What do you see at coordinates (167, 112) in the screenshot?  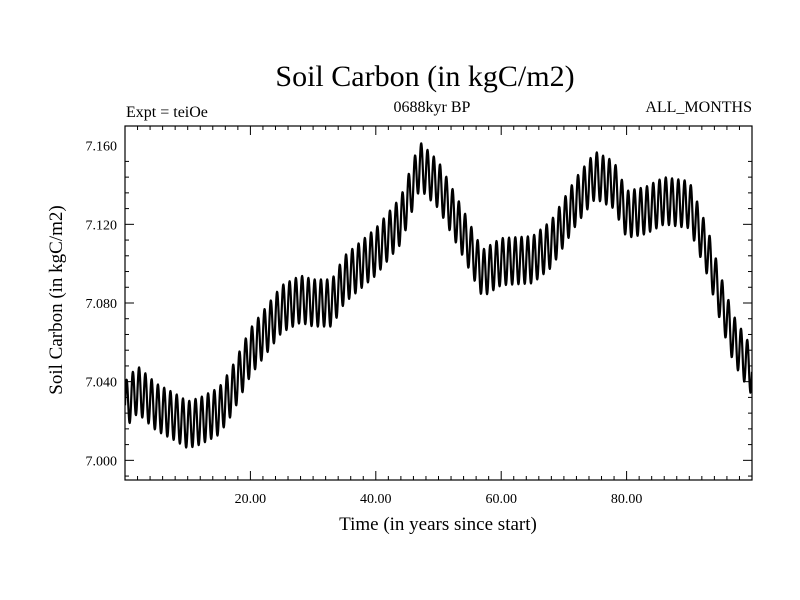 I see `experiment-label: Expt = teiOe` at bounding box center [167, 112].